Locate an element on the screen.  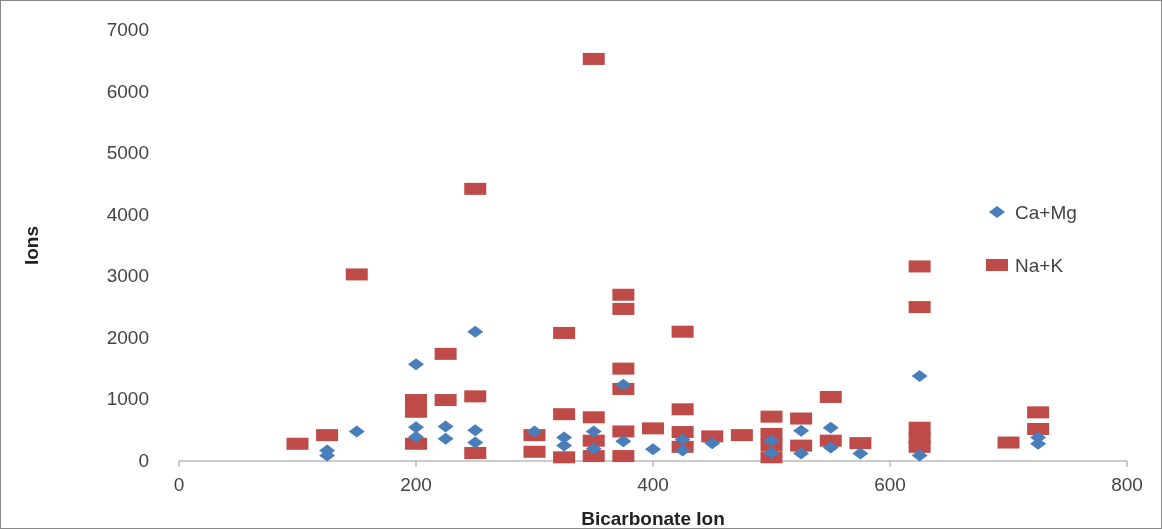
y-tick-label: 5000 is located at coordinates (127, 153).